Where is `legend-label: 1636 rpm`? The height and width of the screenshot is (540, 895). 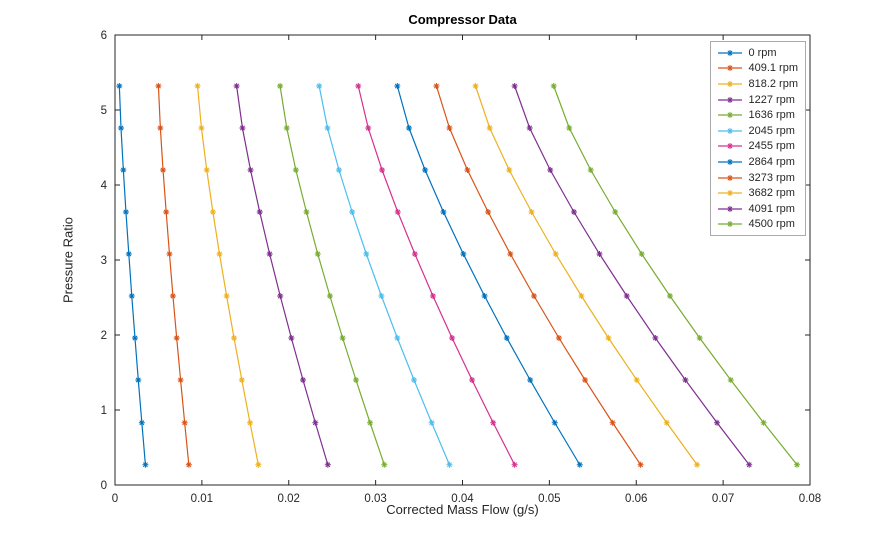 legend-label: 1636 rpm is located at coordinates (771, 115).